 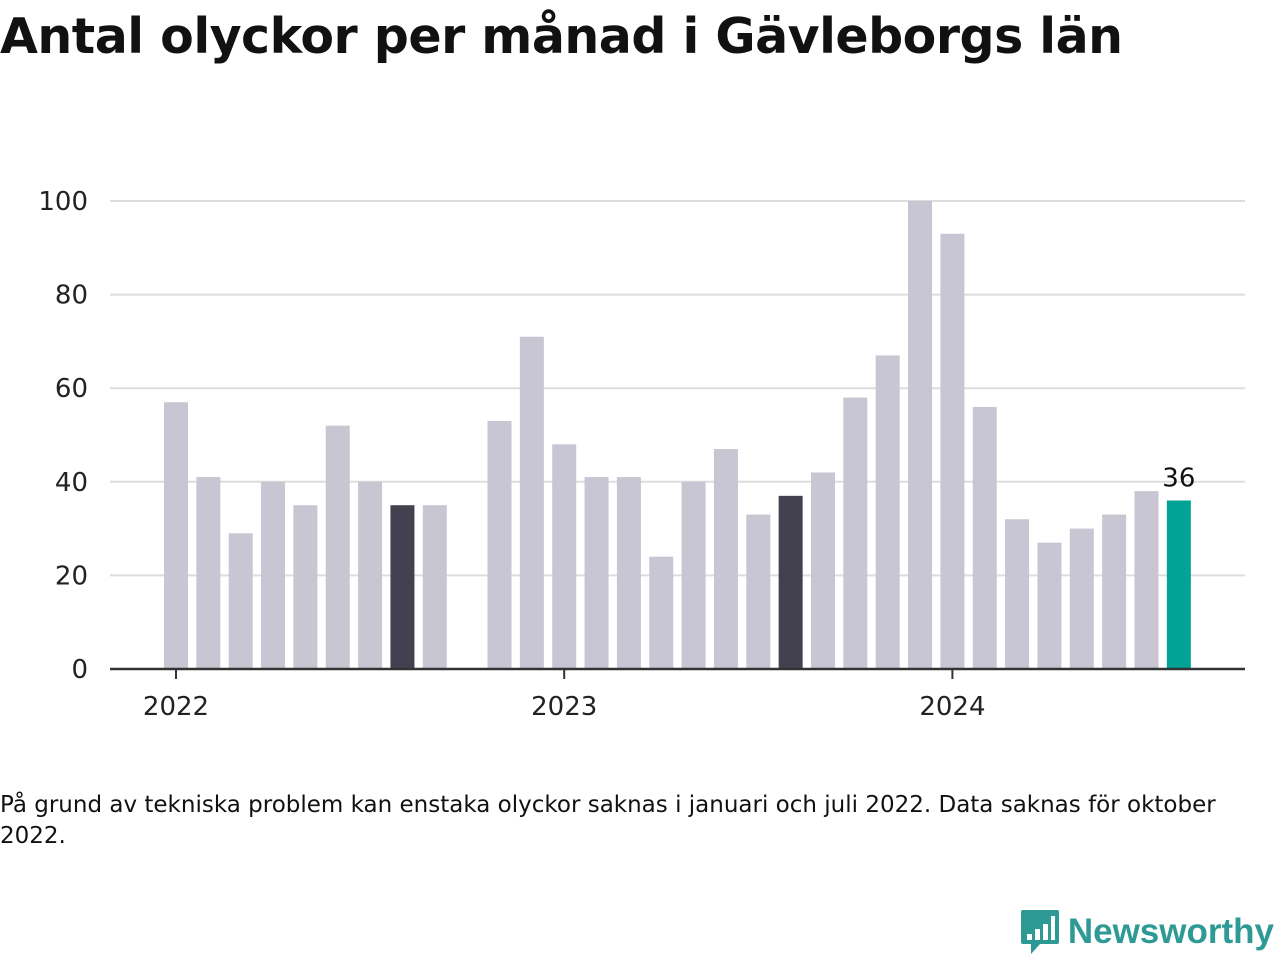 I want to click on x-tick-label: 2024, so click(x=952, y=707).